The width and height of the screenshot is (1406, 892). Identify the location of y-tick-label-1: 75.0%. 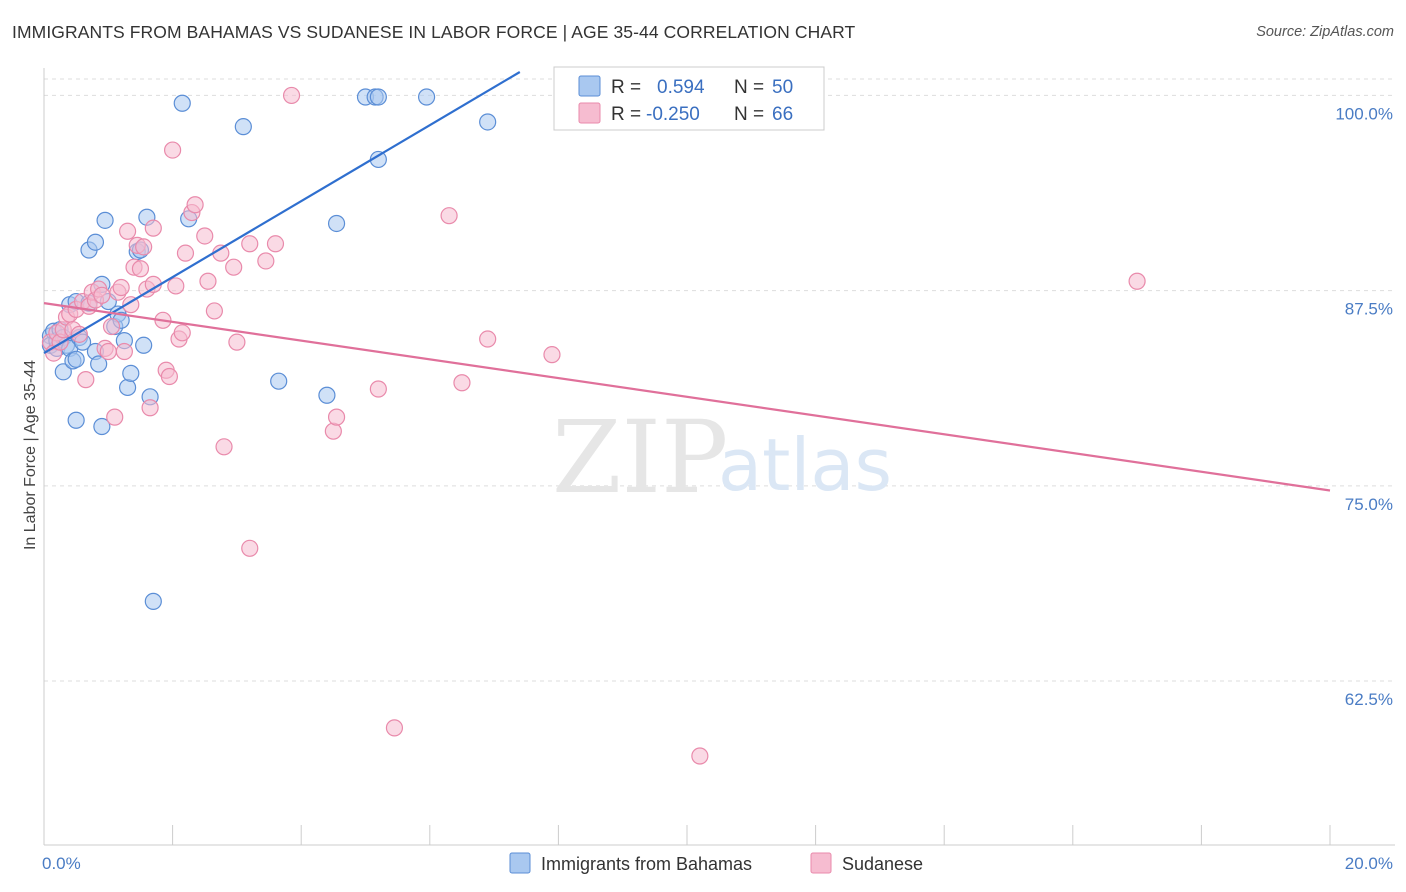
(1369, 504).